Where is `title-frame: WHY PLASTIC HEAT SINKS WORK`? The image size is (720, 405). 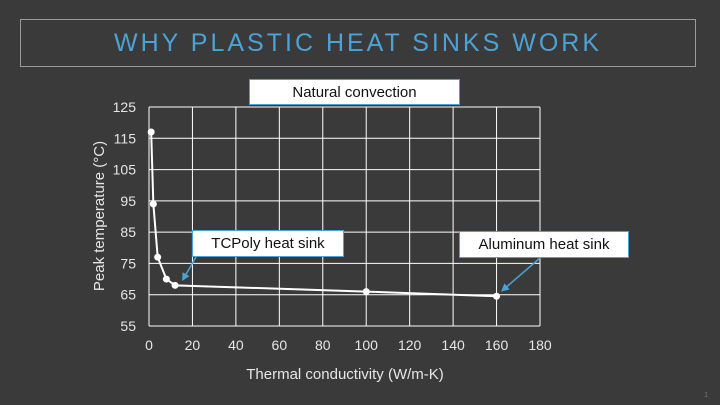 title-frame: WHY PLASTIC HEAT SINKS WORK is located at coordinates (358, 43).